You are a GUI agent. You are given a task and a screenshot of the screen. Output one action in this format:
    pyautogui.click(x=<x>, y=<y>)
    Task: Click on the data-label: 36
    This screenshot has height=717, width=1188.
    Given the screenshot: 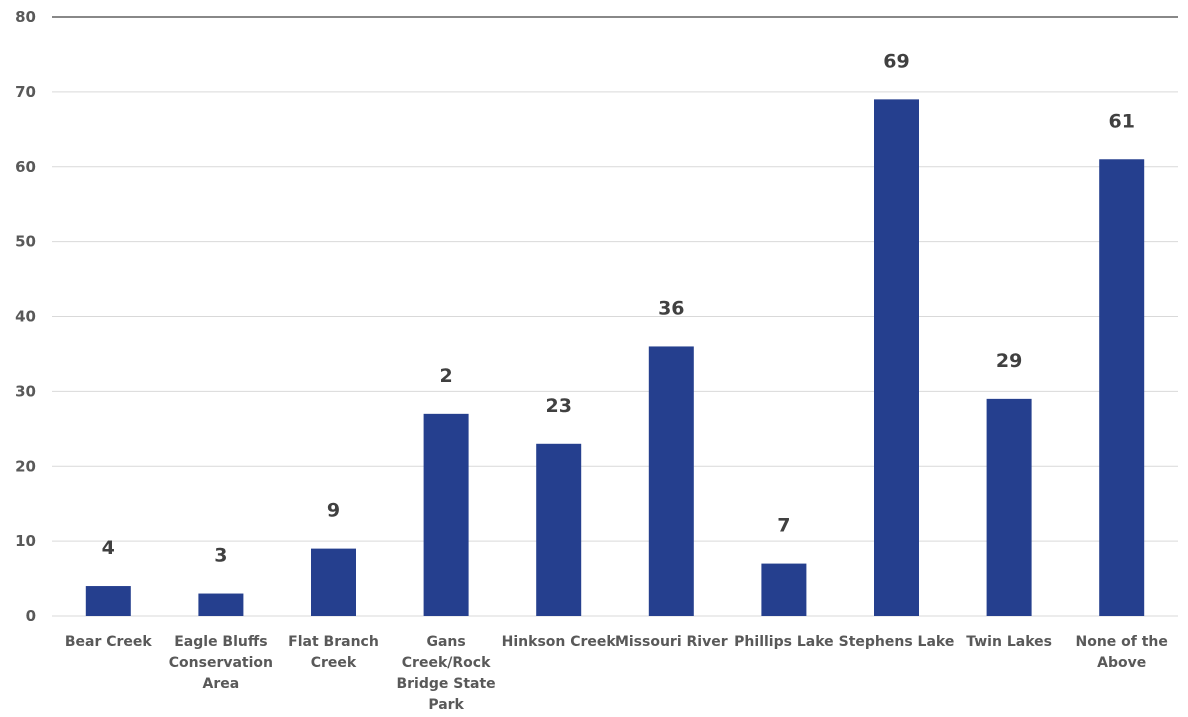 What is the action you would take?
    pyautogui.click(x=671, y=308)
    